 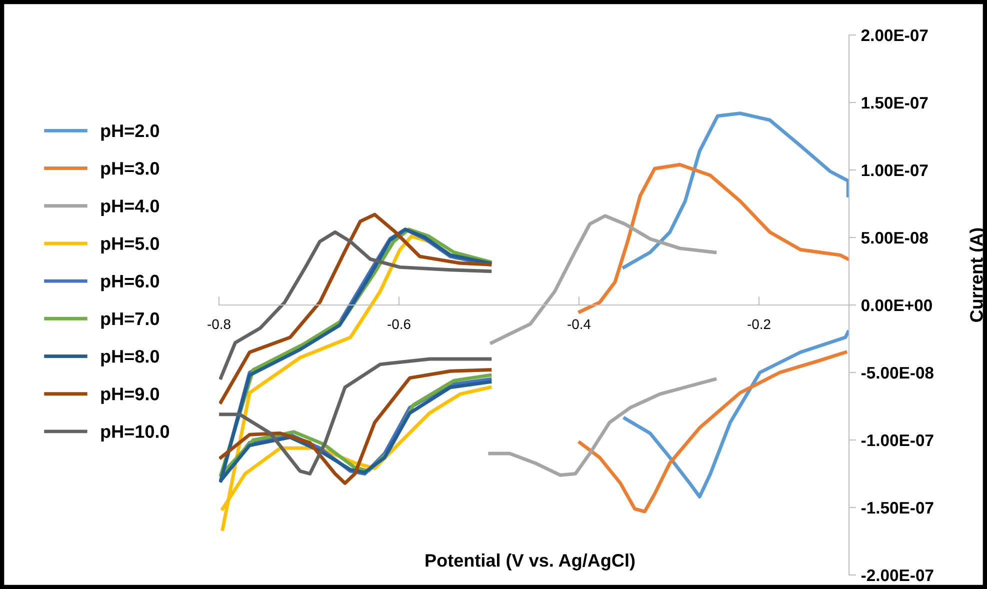 What do you see at coordinates (130, 396) in the screenshot?
I see `legend-label: pH=9.0` at bounding box center [130, 396].